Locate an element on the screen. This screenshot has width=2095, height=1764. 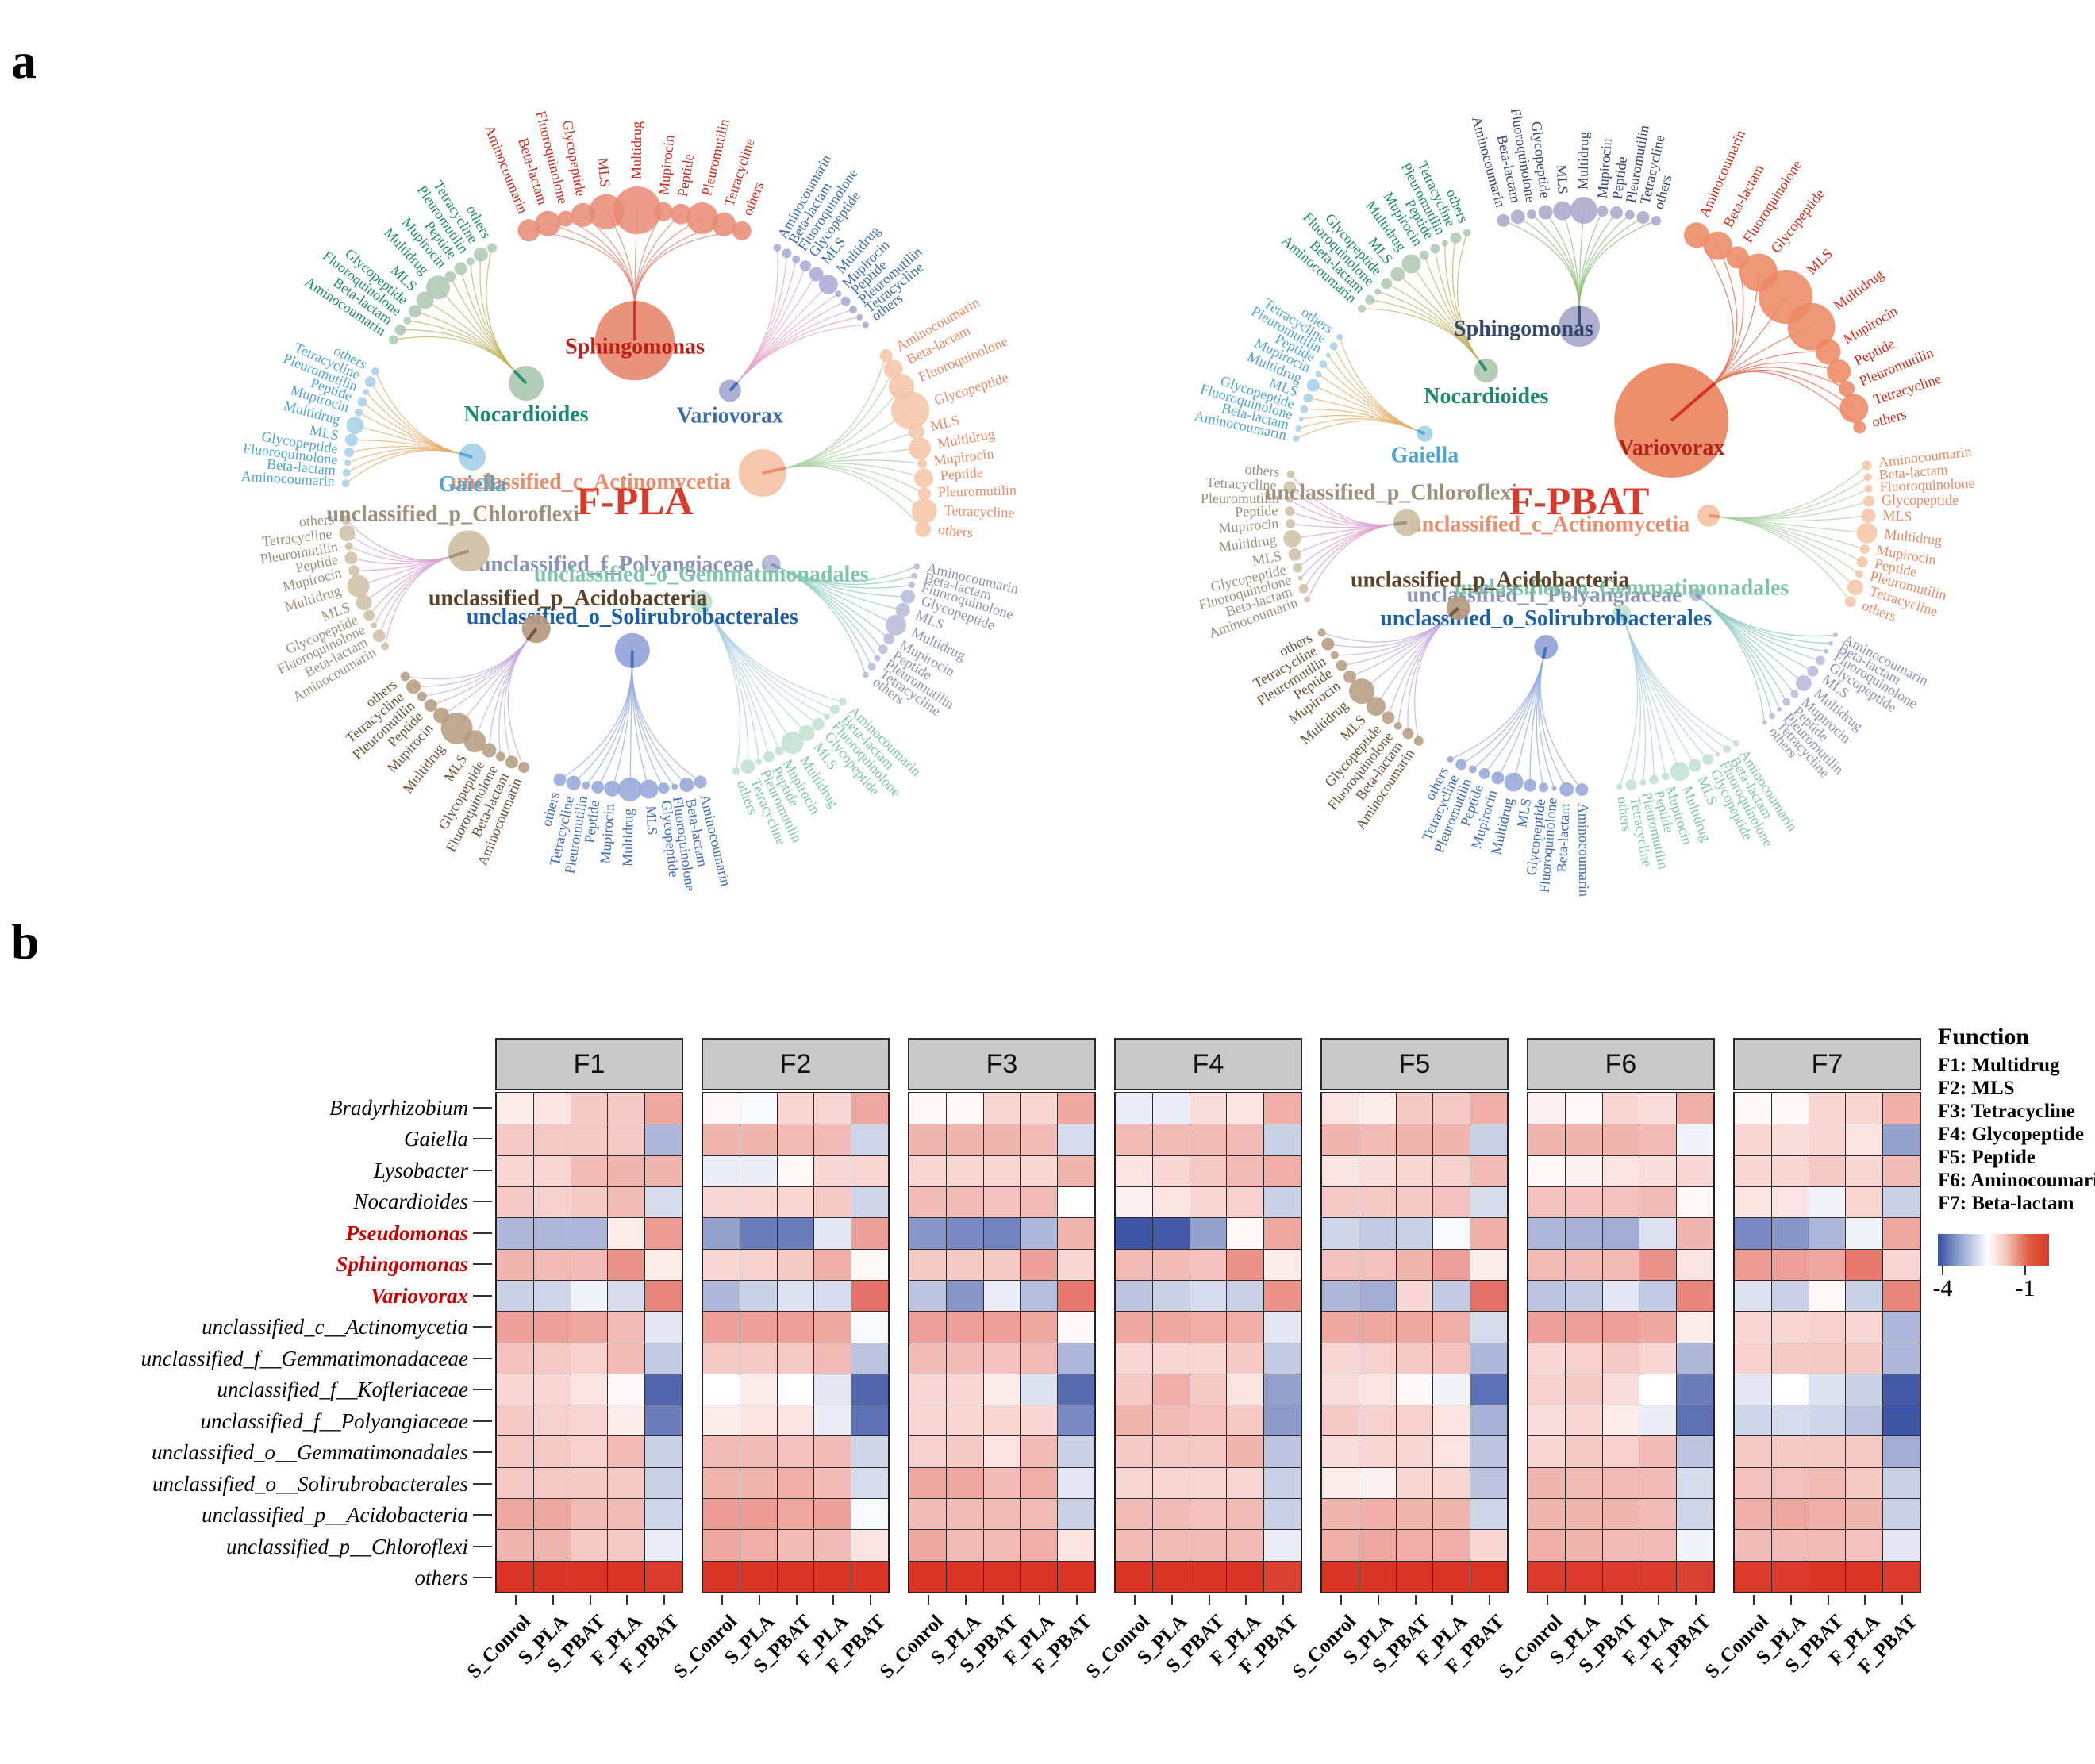
solirubrobacterales-node-mls is located at coordinates (1530, 785).